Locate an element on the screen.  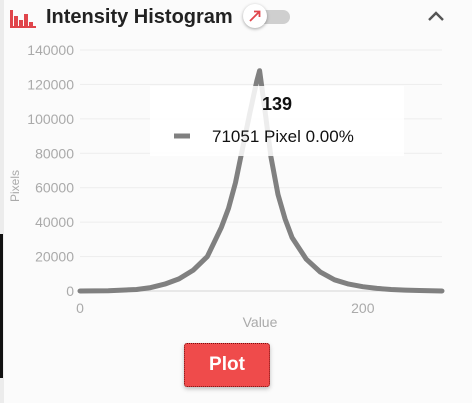
panel-title: Intensity Histogram is located at coordinates (139, 17).